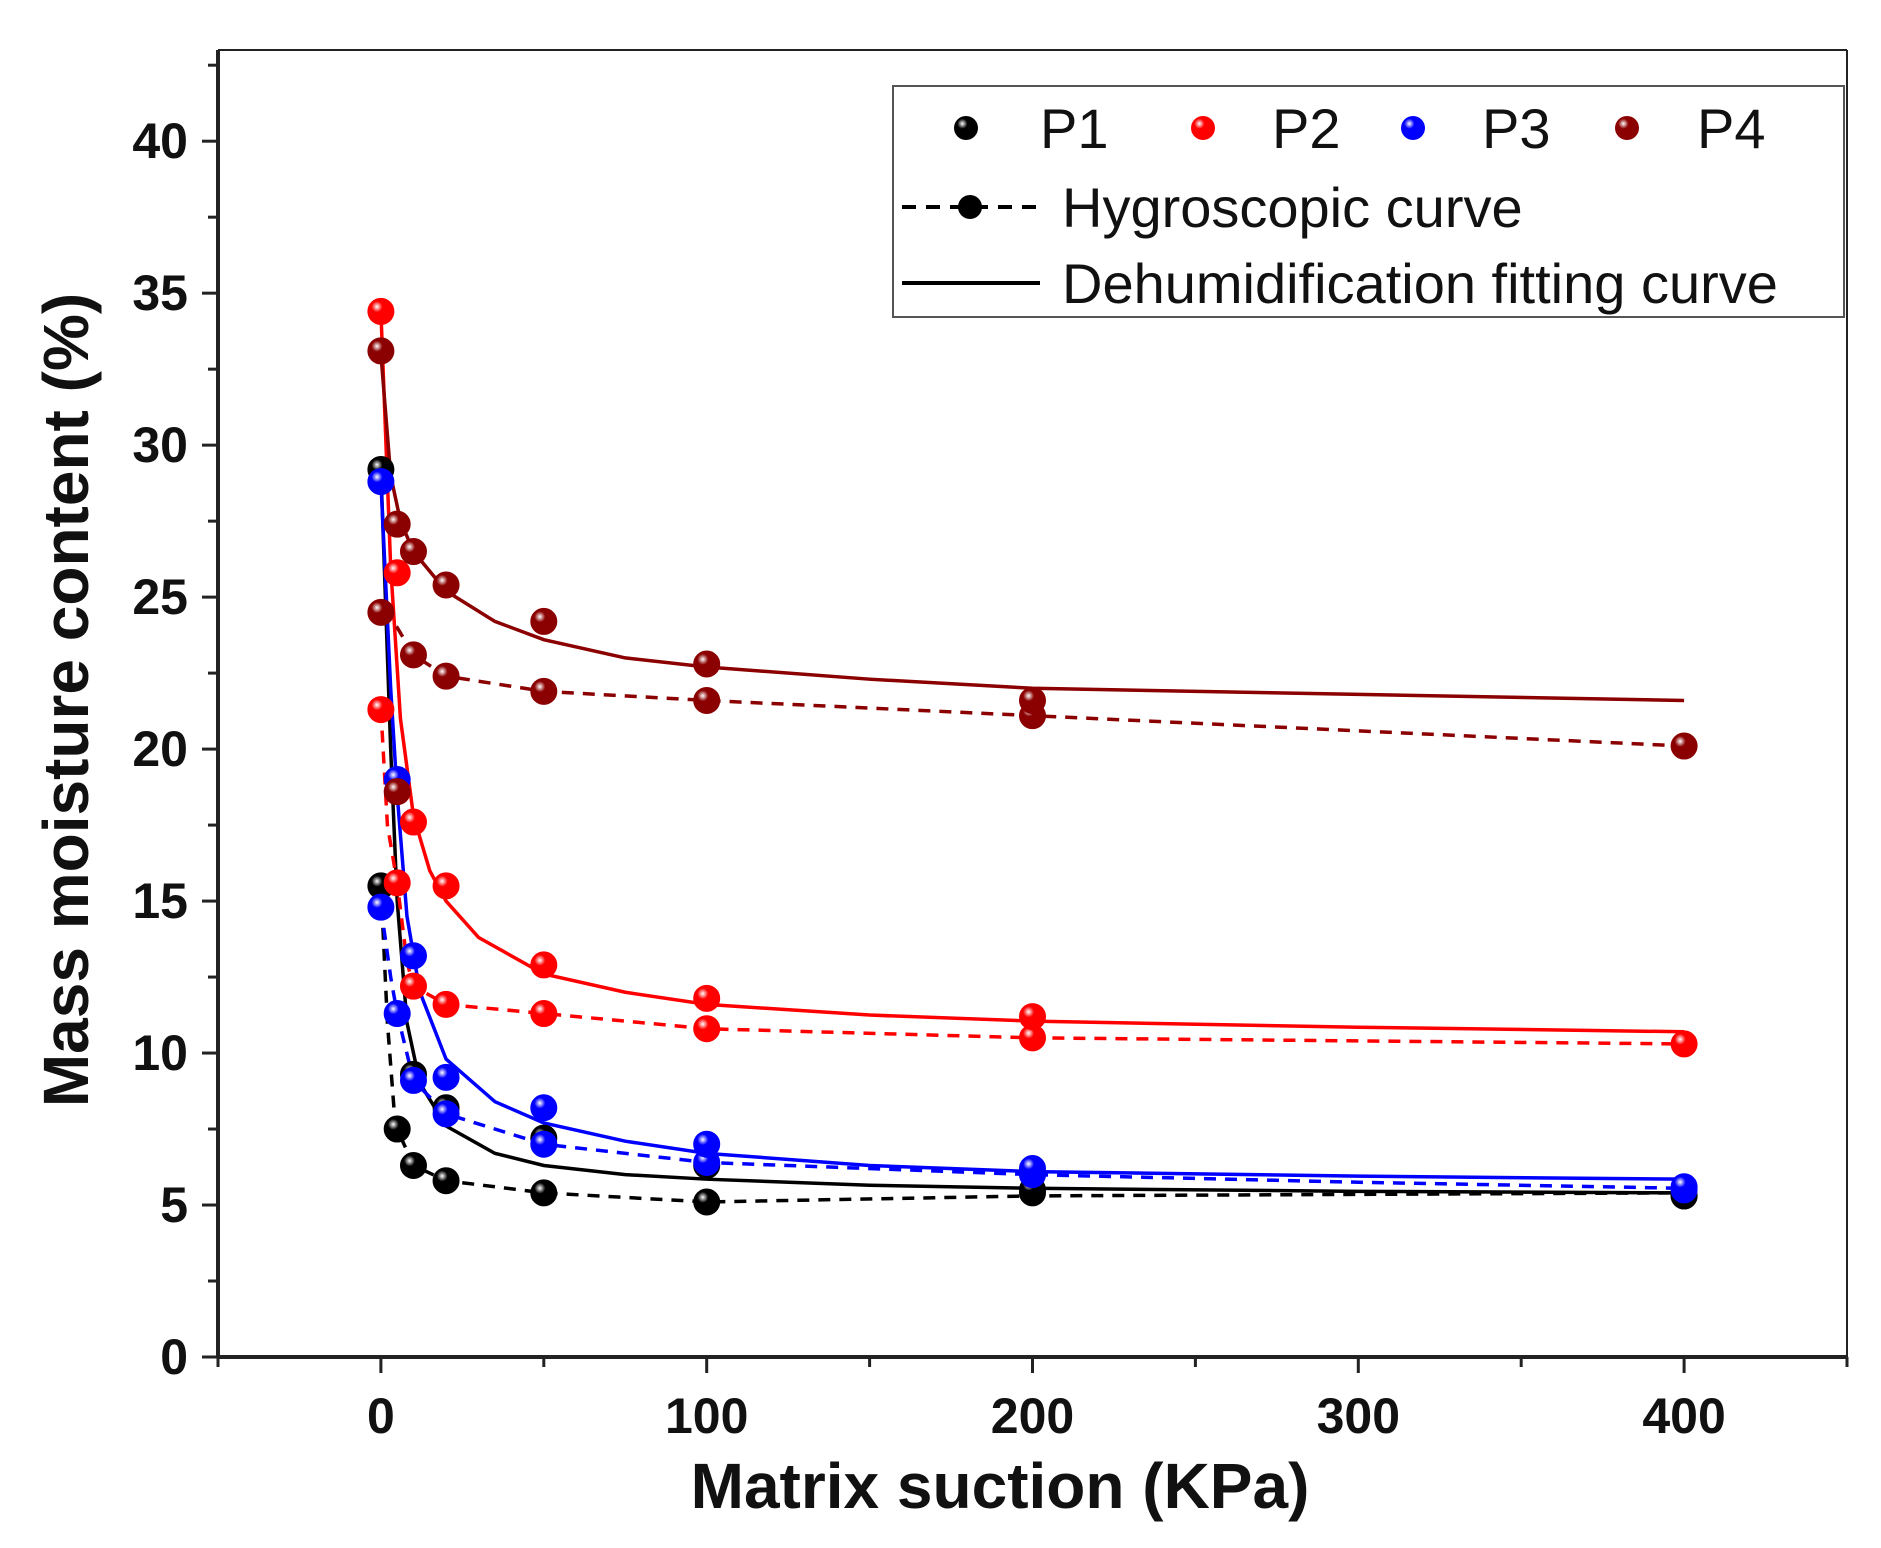  I want to click on y-tick-label: 15, so click(160, 901).